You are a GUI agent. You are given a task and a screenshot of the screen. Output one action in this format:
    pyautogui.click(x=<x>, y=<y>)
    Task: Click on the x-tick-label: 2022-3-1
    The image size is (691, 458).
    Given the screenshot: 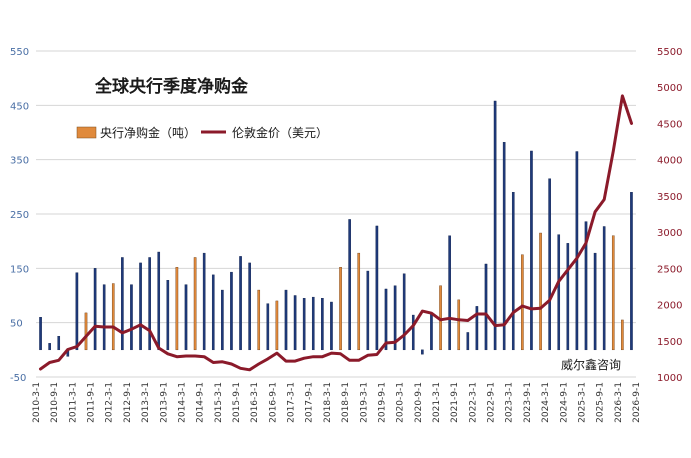 What is the action you would take?
    pyautogui.click(x=473, y=402)
    